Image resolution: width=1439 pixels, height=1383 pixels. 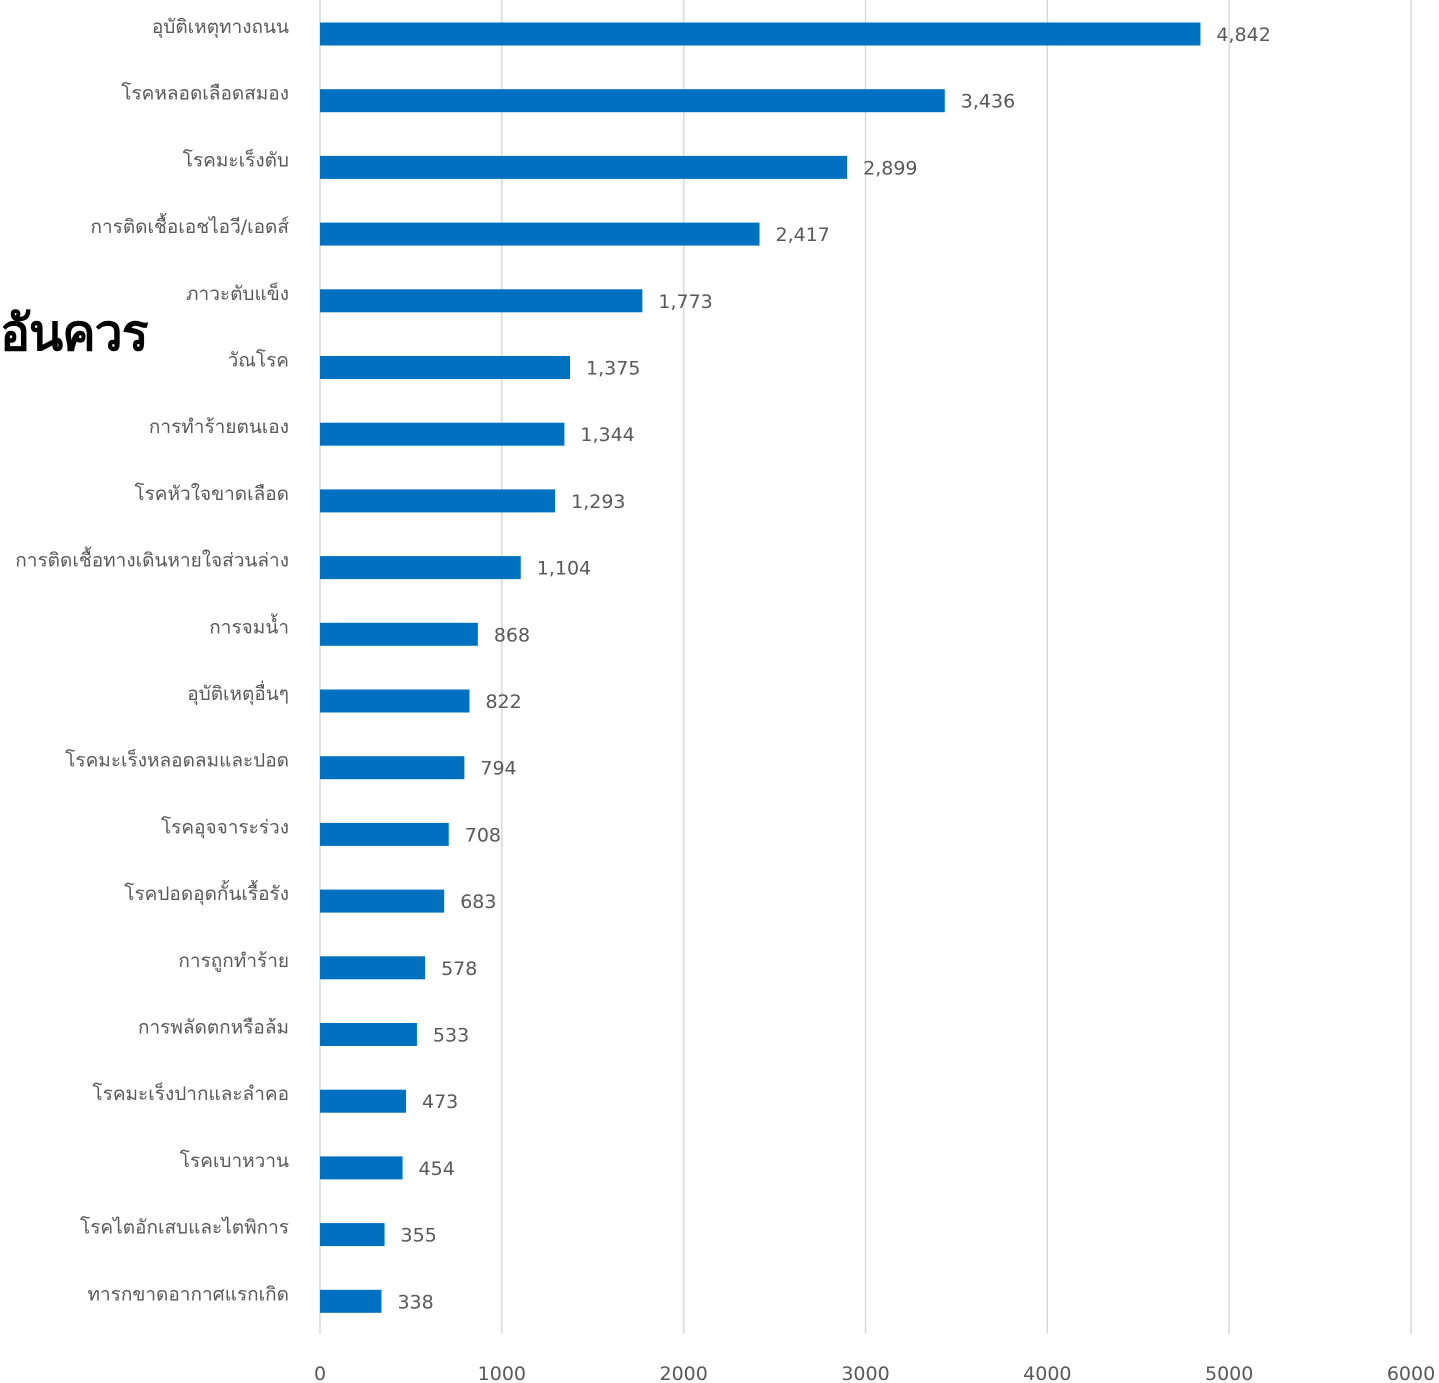 What do you see at coordinates (498, 769) in the screenshot?
I see `data-label: 794` at bounding box center [498, 769].